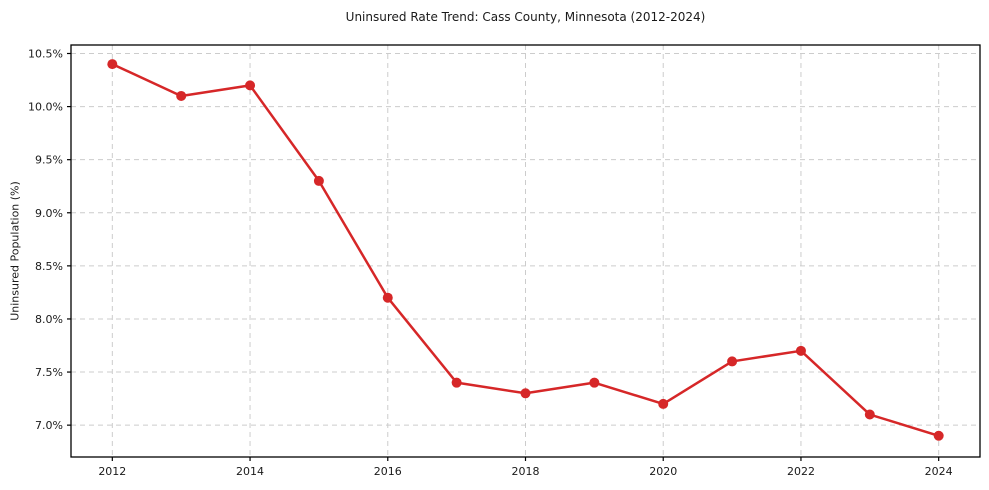 This screenshot has height=490, width=989. I want to click on data-point-2023, so click(869, 414).